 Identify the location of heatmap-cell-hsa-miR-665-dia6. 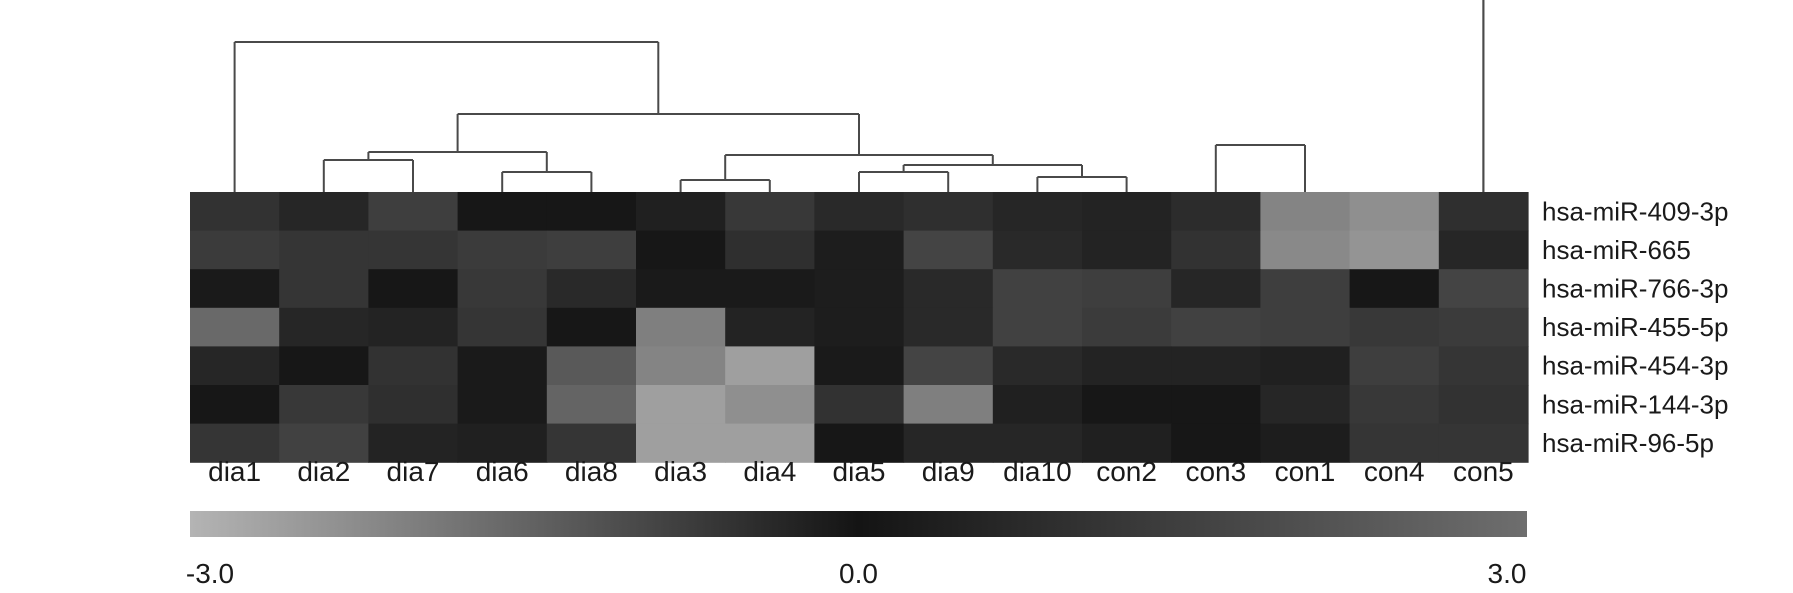
(502, 250).